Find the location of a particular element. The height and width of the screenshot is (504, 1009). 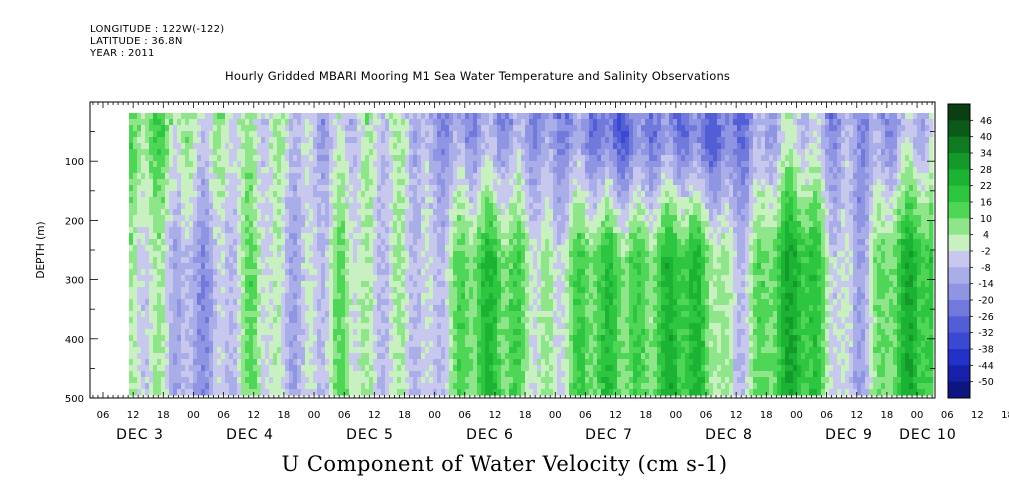

y-tick-label: 500 is located at coordinates (74, 399).